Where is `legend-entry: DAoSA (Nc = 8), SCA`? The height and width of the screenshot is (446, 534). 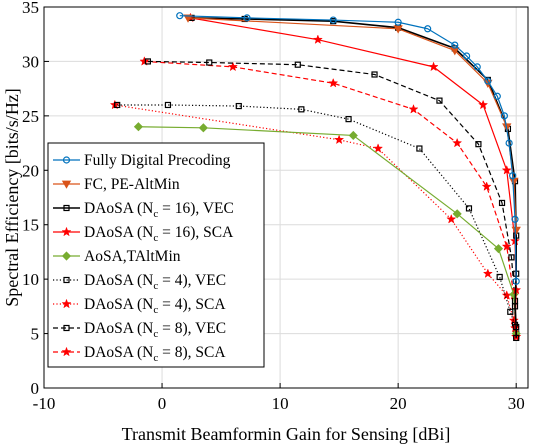
legend-entry: DAoSA (Nc = 8), SCA is located at coordinates (139, 354).